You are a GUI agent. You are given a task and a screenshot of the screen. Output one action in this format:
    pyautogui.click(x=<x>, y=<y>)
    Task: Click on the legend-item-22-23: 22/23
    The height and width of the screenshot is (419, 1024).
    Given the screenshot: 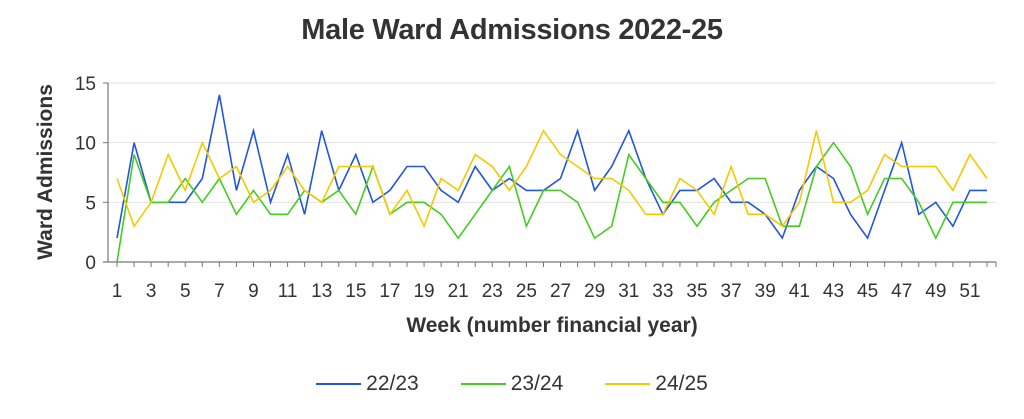 What is the action you would take?
    pyautogui.click(x=367, y=384)
    